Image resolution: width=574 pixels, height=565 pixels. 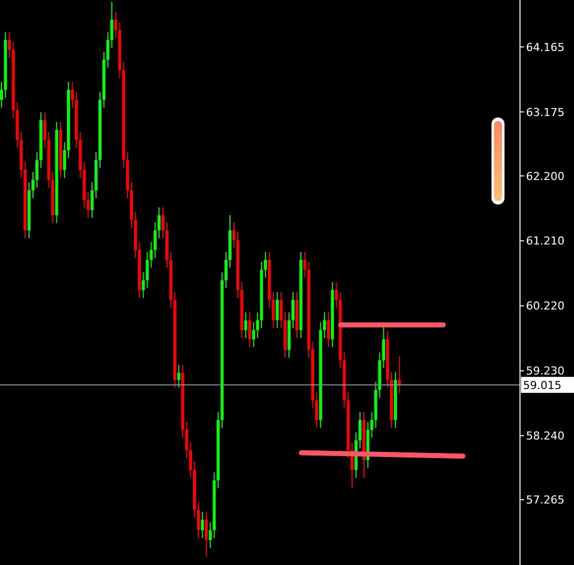 What do you see at coordinates (545, 176) in the screenshot?
I see `y-tick-label: 62.200` at bounding box center [545, 176].